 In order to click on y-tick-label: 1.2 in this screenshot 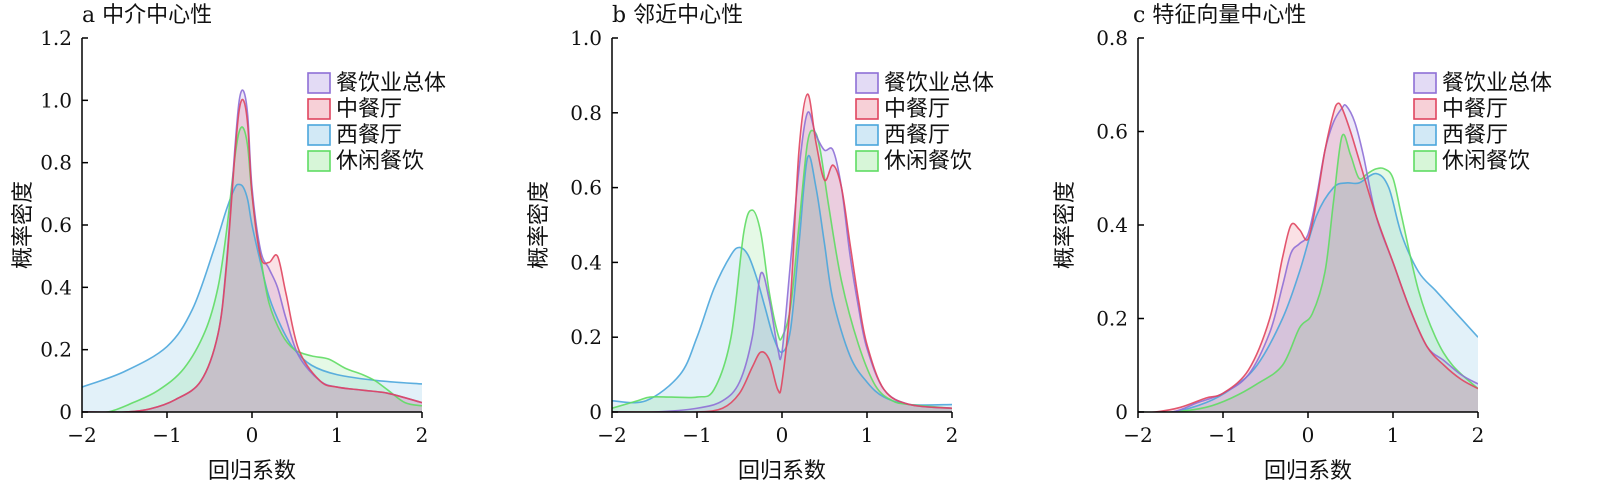, I will do `click(56, 38)`.